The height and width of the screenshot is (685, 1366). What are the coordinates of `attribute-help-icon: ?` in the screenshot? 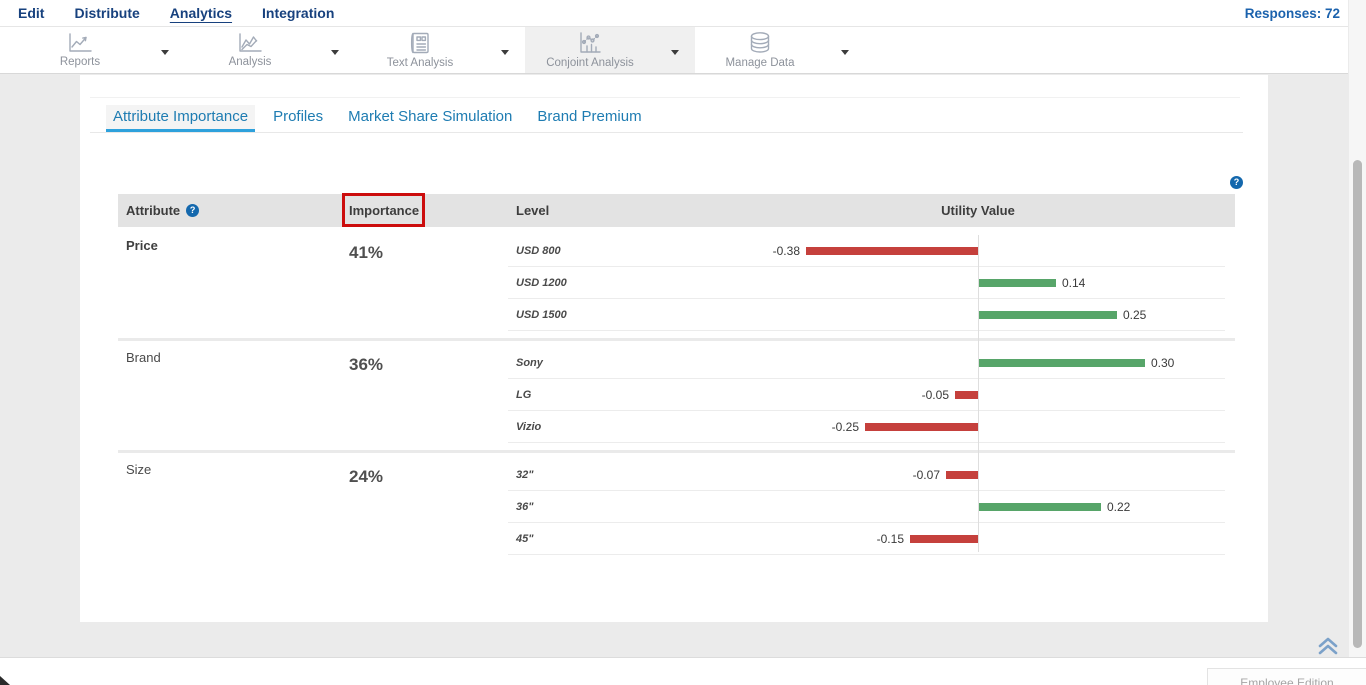 It's located at (193, 210).